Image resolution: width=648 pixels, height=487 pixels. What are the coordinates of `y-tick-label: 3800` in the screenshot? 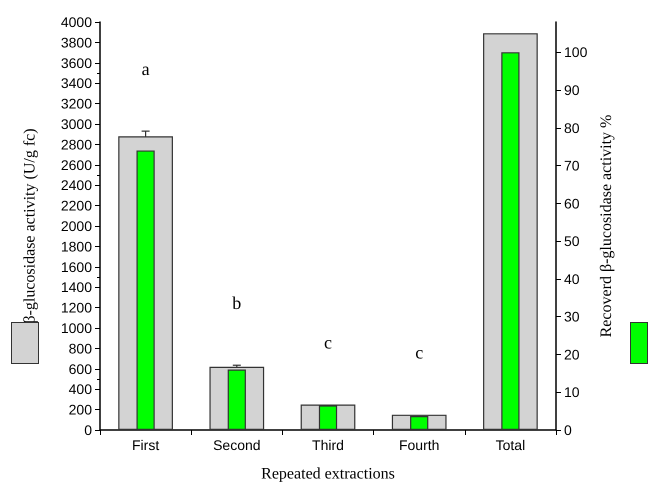 It's located at (76, 42).